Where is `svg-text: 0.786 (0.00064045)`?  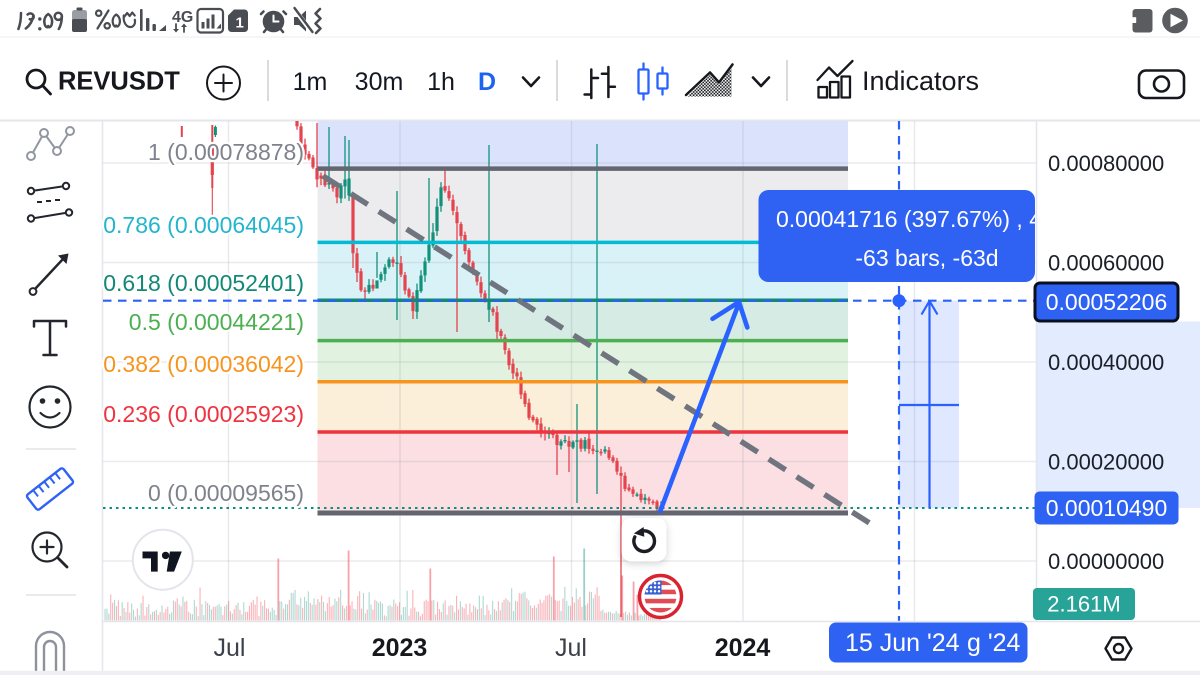 svg-text: 0.786 (0.00064045) is located at coordinates (203, 225).